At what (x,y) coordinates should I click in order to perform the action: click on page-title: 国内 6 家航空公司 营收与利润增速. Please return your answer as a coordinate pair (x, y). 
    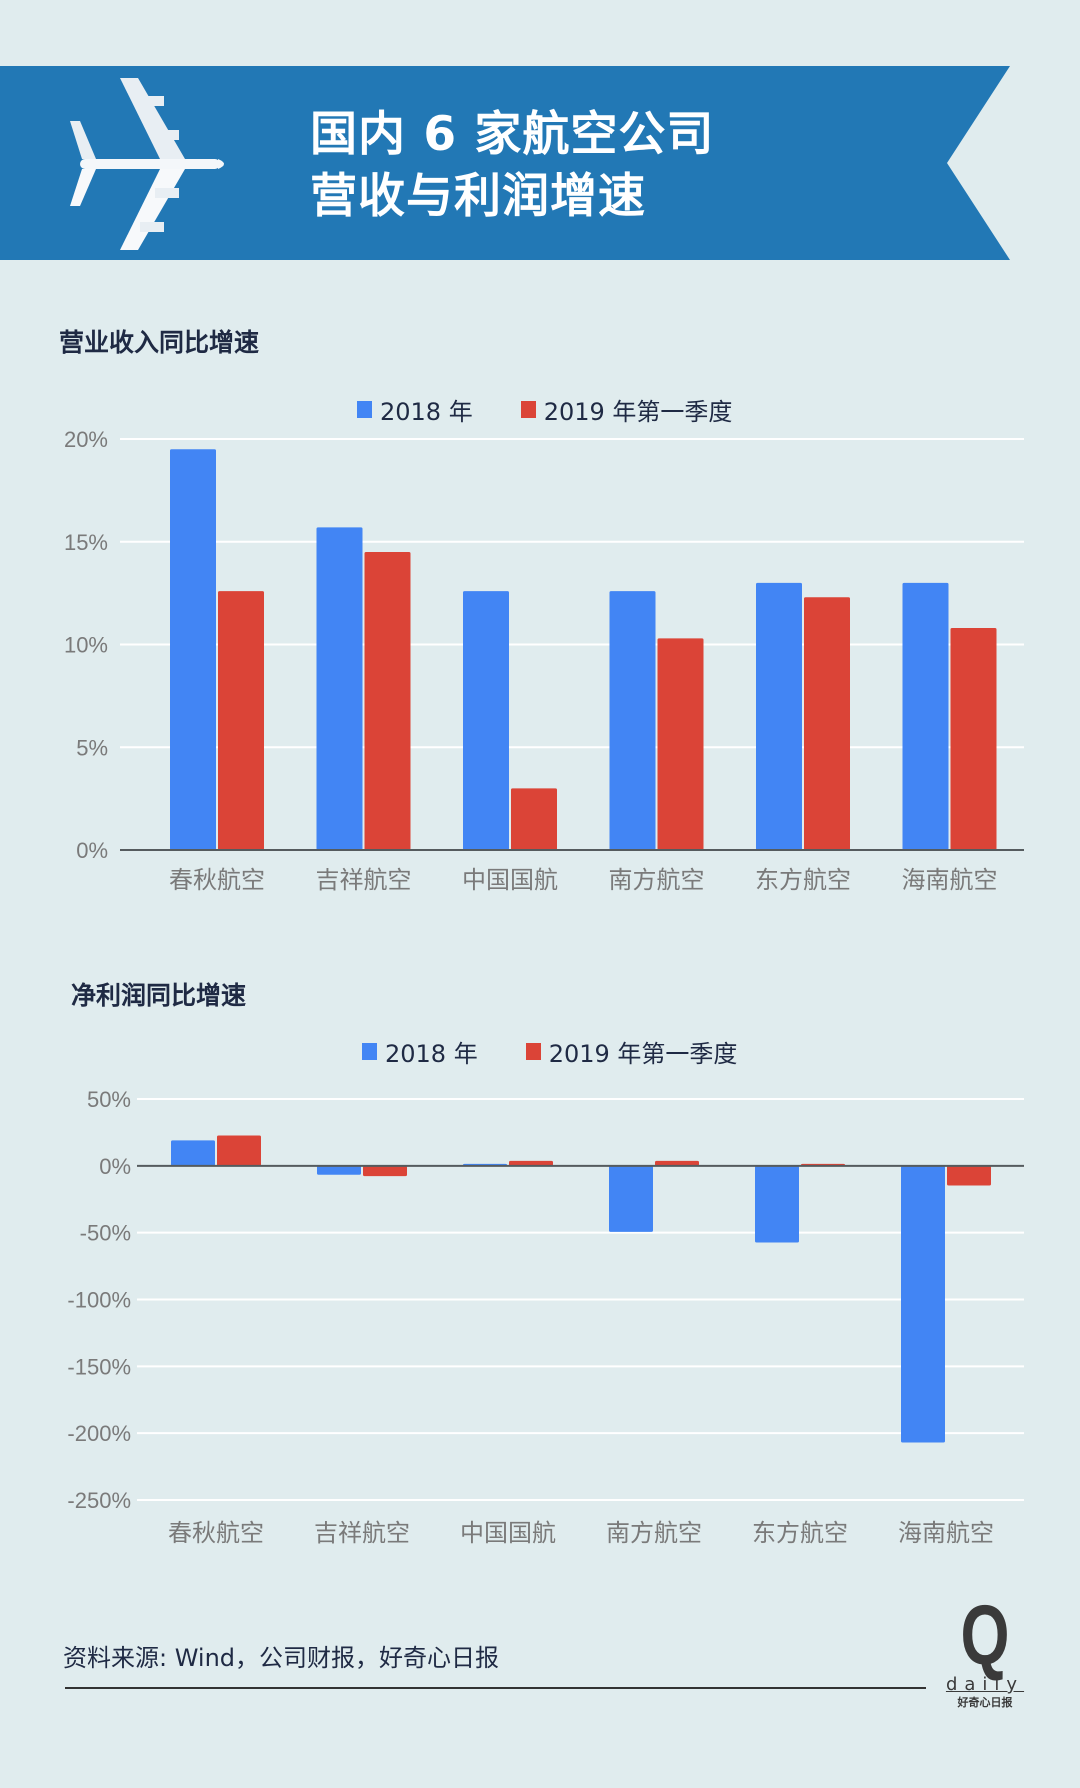
    Looking at the image, I should click on (512, 166).